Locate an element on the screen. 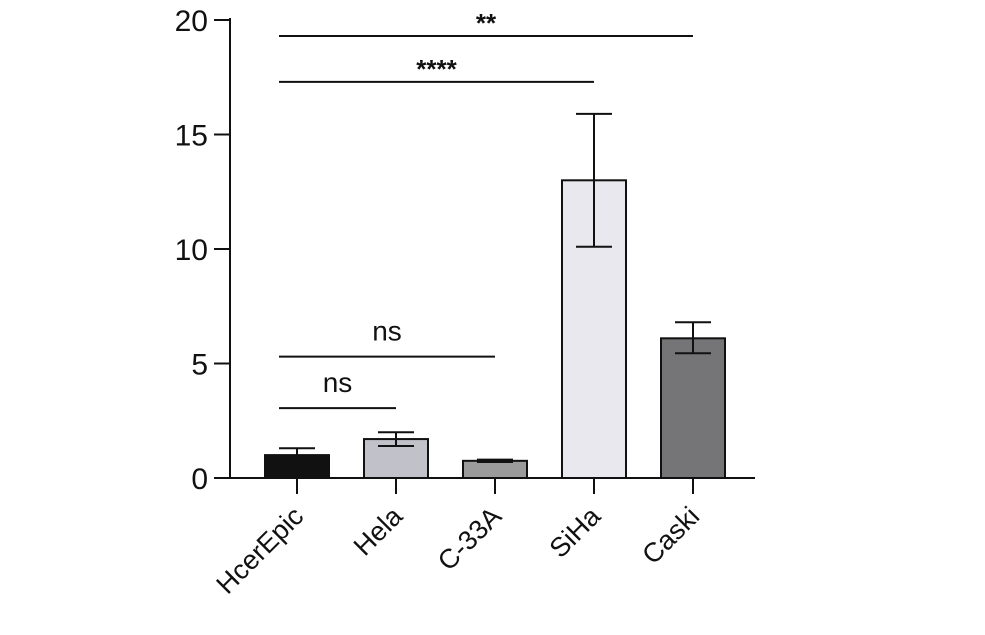  x-category-label: Hela is located at coordinates (378, 530).